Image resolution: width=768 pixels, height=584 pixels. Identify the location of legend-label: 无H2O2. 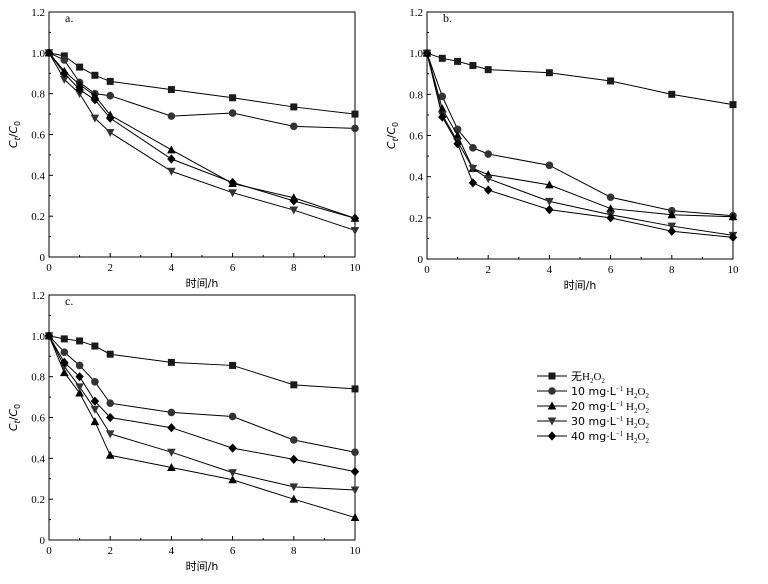
(588, 377).